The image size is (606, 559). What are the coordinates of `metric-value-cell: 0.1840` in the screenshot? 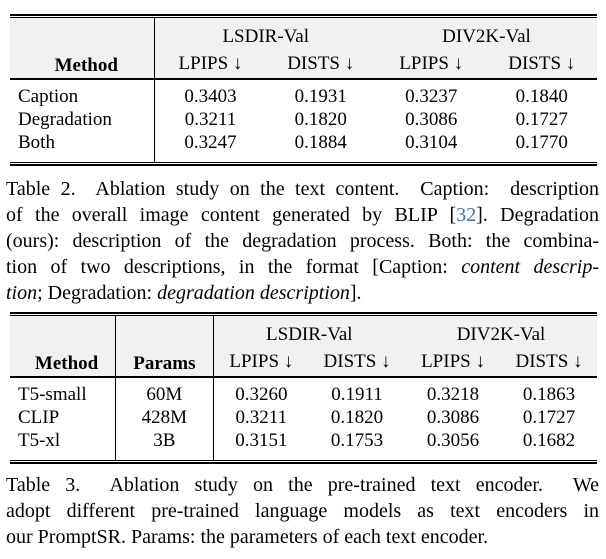 It's located at (541, 96).